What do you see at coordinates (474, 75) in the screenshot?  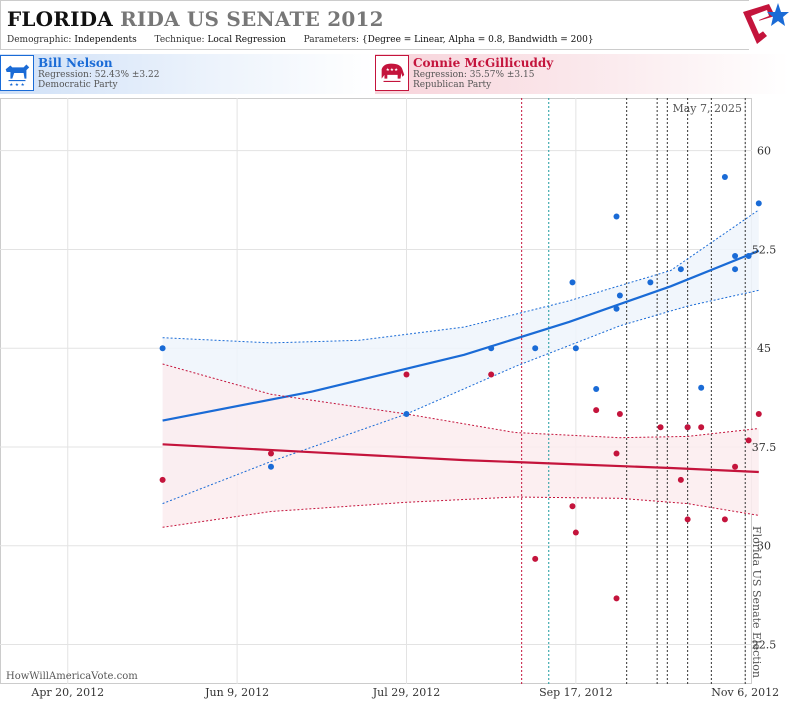 I see `republican-regression: Regression: 35.57% ±3.15` at bounding box center [474, 75].